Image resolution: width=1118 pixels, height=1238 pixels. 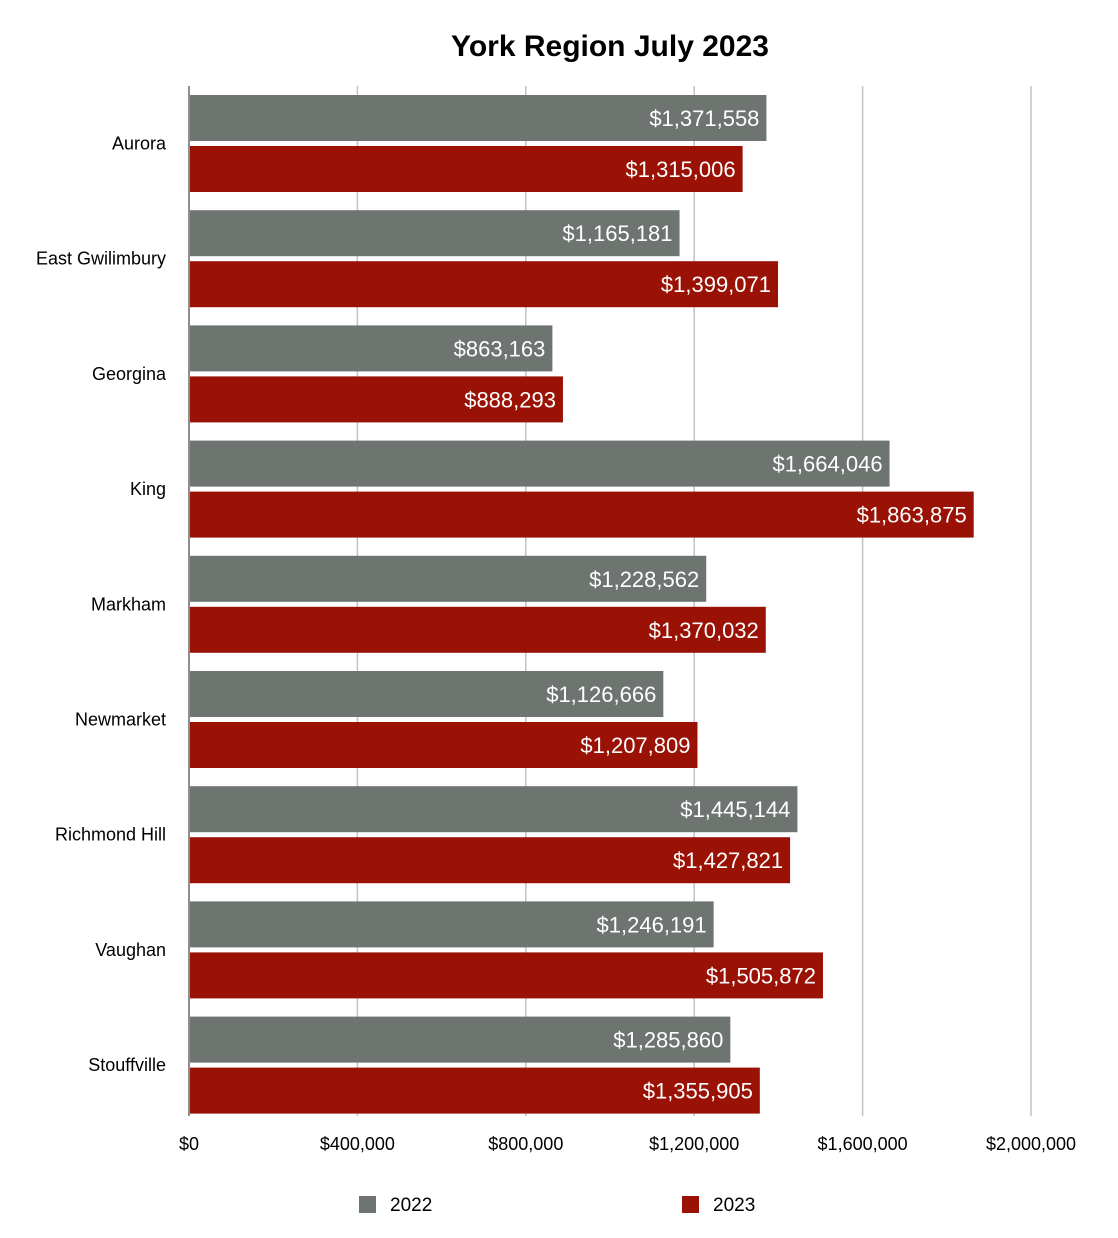 I want to click on chart-title: York Region July 2023, so click(x=610, y=46).